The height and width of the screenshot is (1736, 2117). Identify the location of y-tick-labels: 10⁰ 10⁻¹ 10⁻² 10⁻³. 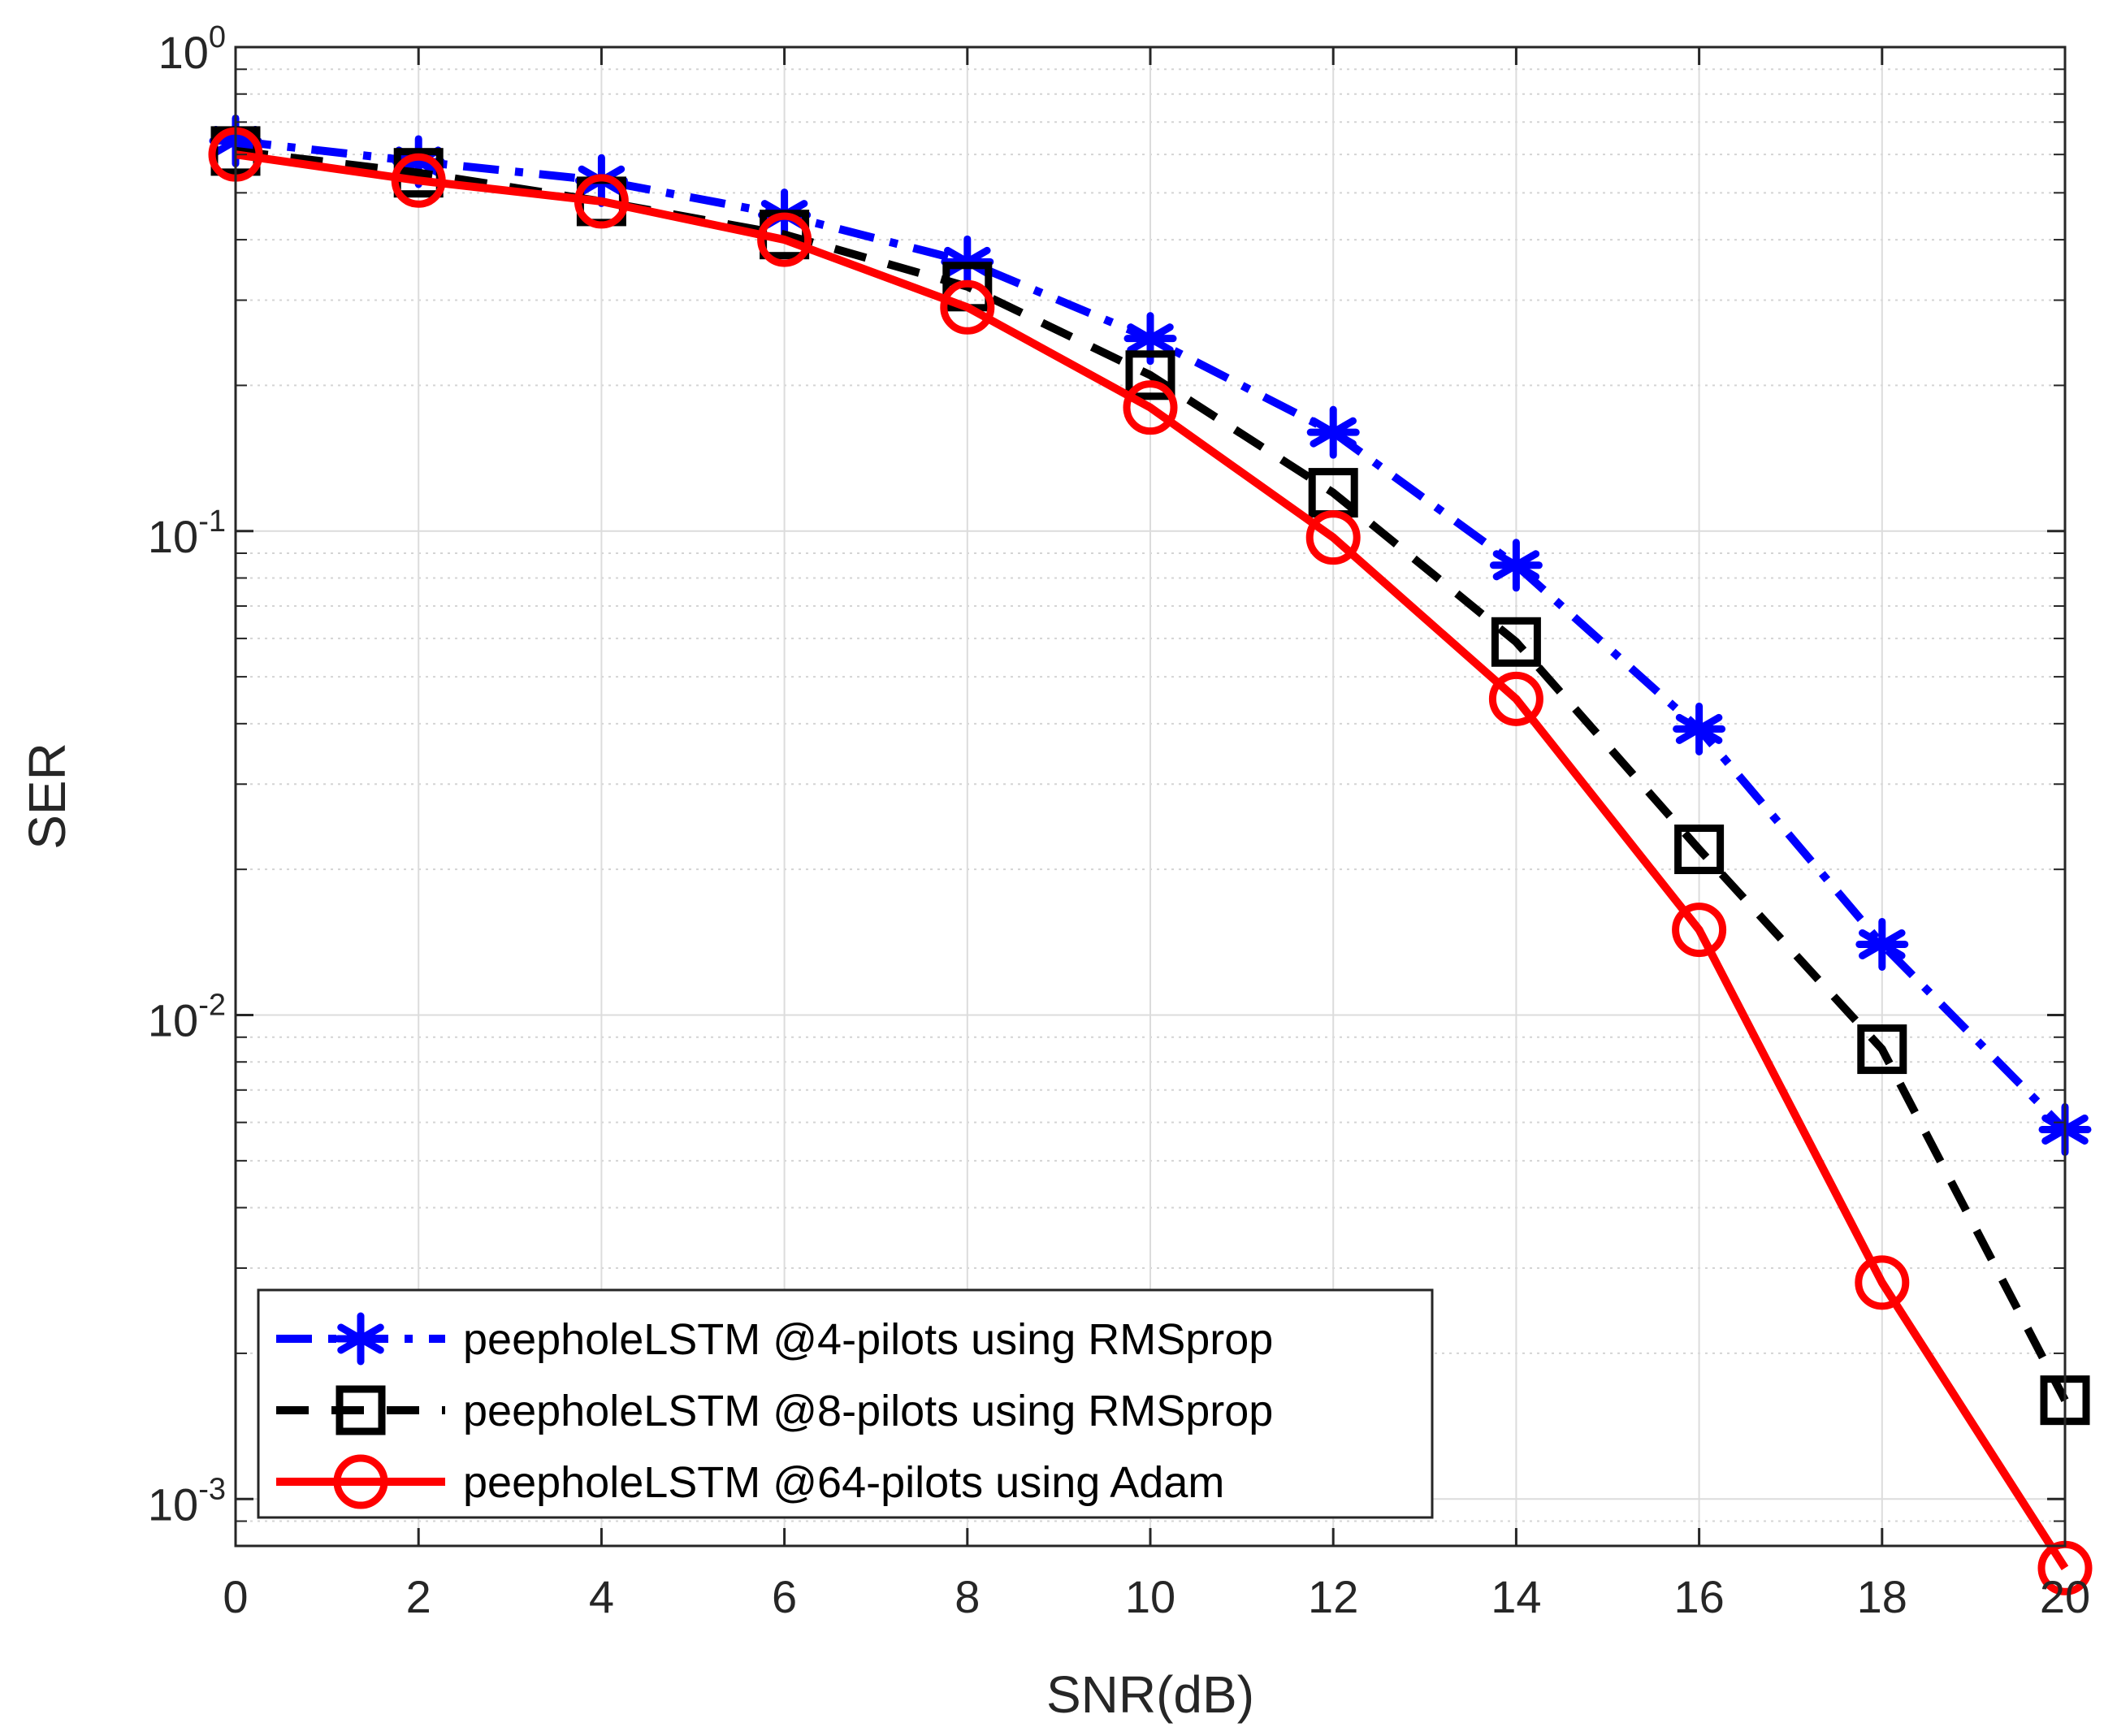
(187, 775).